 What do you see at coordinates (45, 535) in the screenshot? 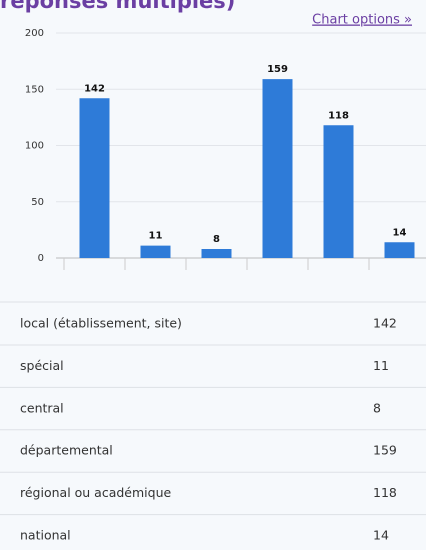
I see `row-label: national` at bounding box center [45, 535].